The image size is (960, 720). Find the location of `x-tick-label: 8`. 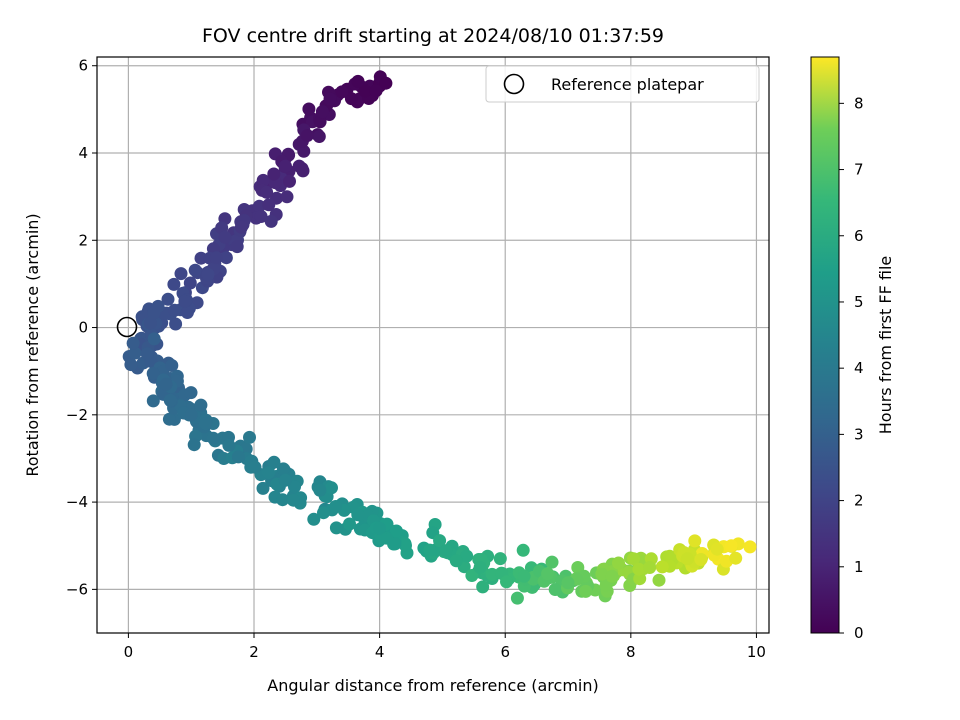

x-tick-label: 8 is located at coordinates (631, 652).